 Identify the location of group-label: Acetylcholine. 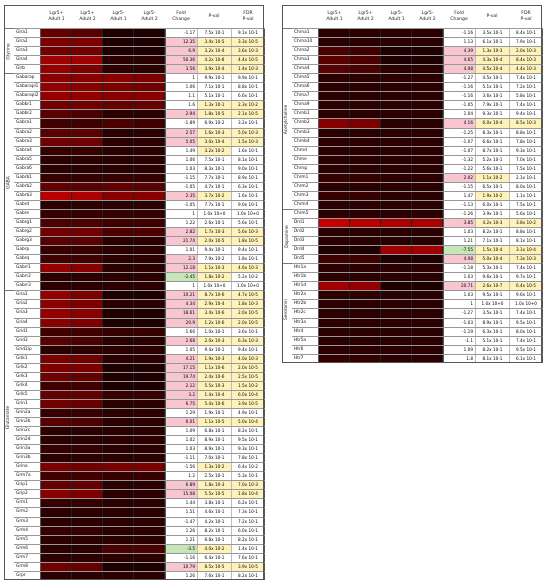
(287, 118).